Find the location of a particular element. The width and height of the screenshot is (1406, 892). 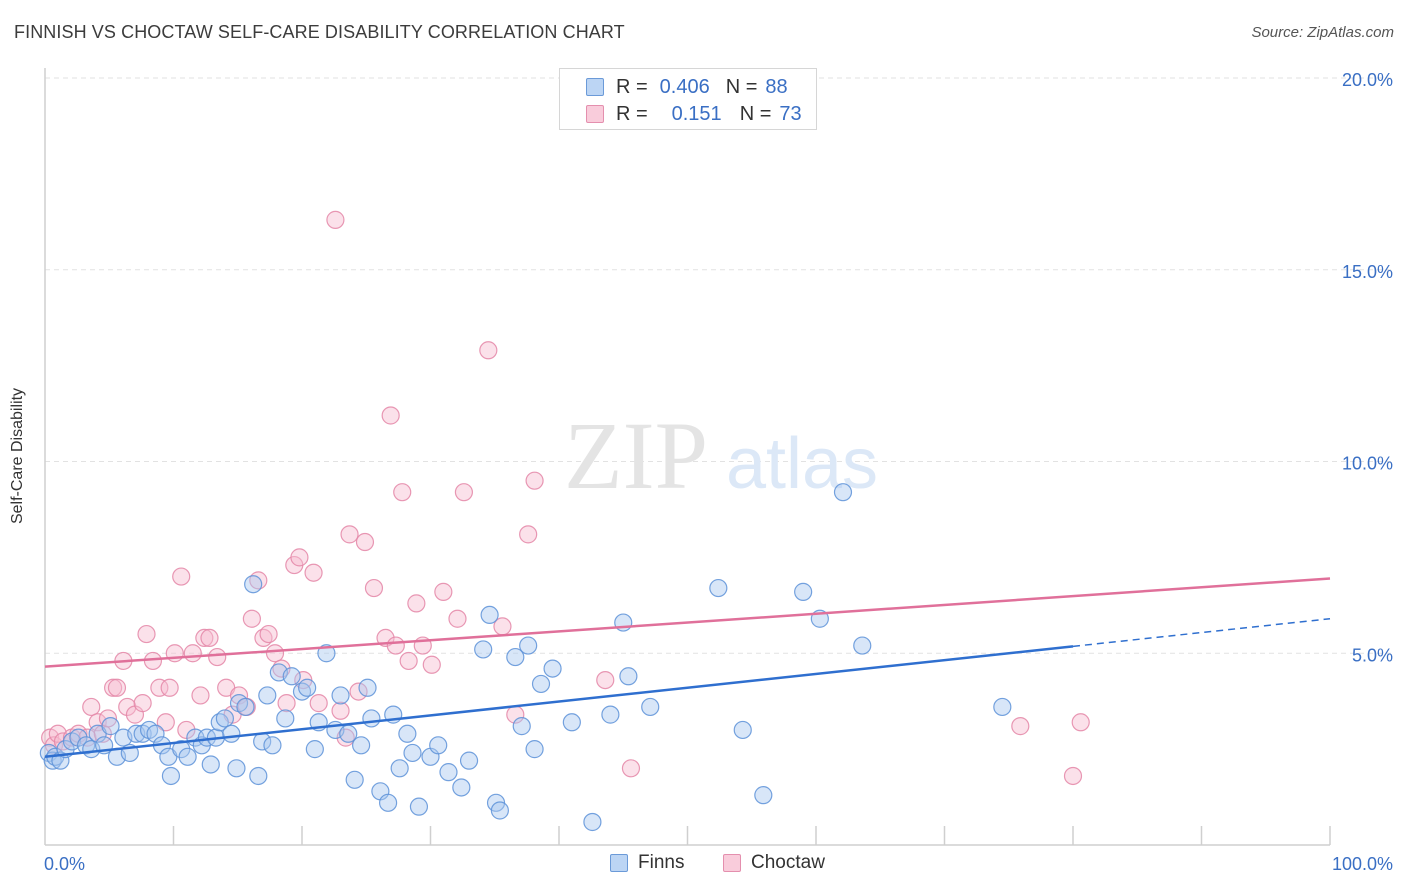

bottom-legend-choctaw: Choctaw is located at coordinates (774, 863).